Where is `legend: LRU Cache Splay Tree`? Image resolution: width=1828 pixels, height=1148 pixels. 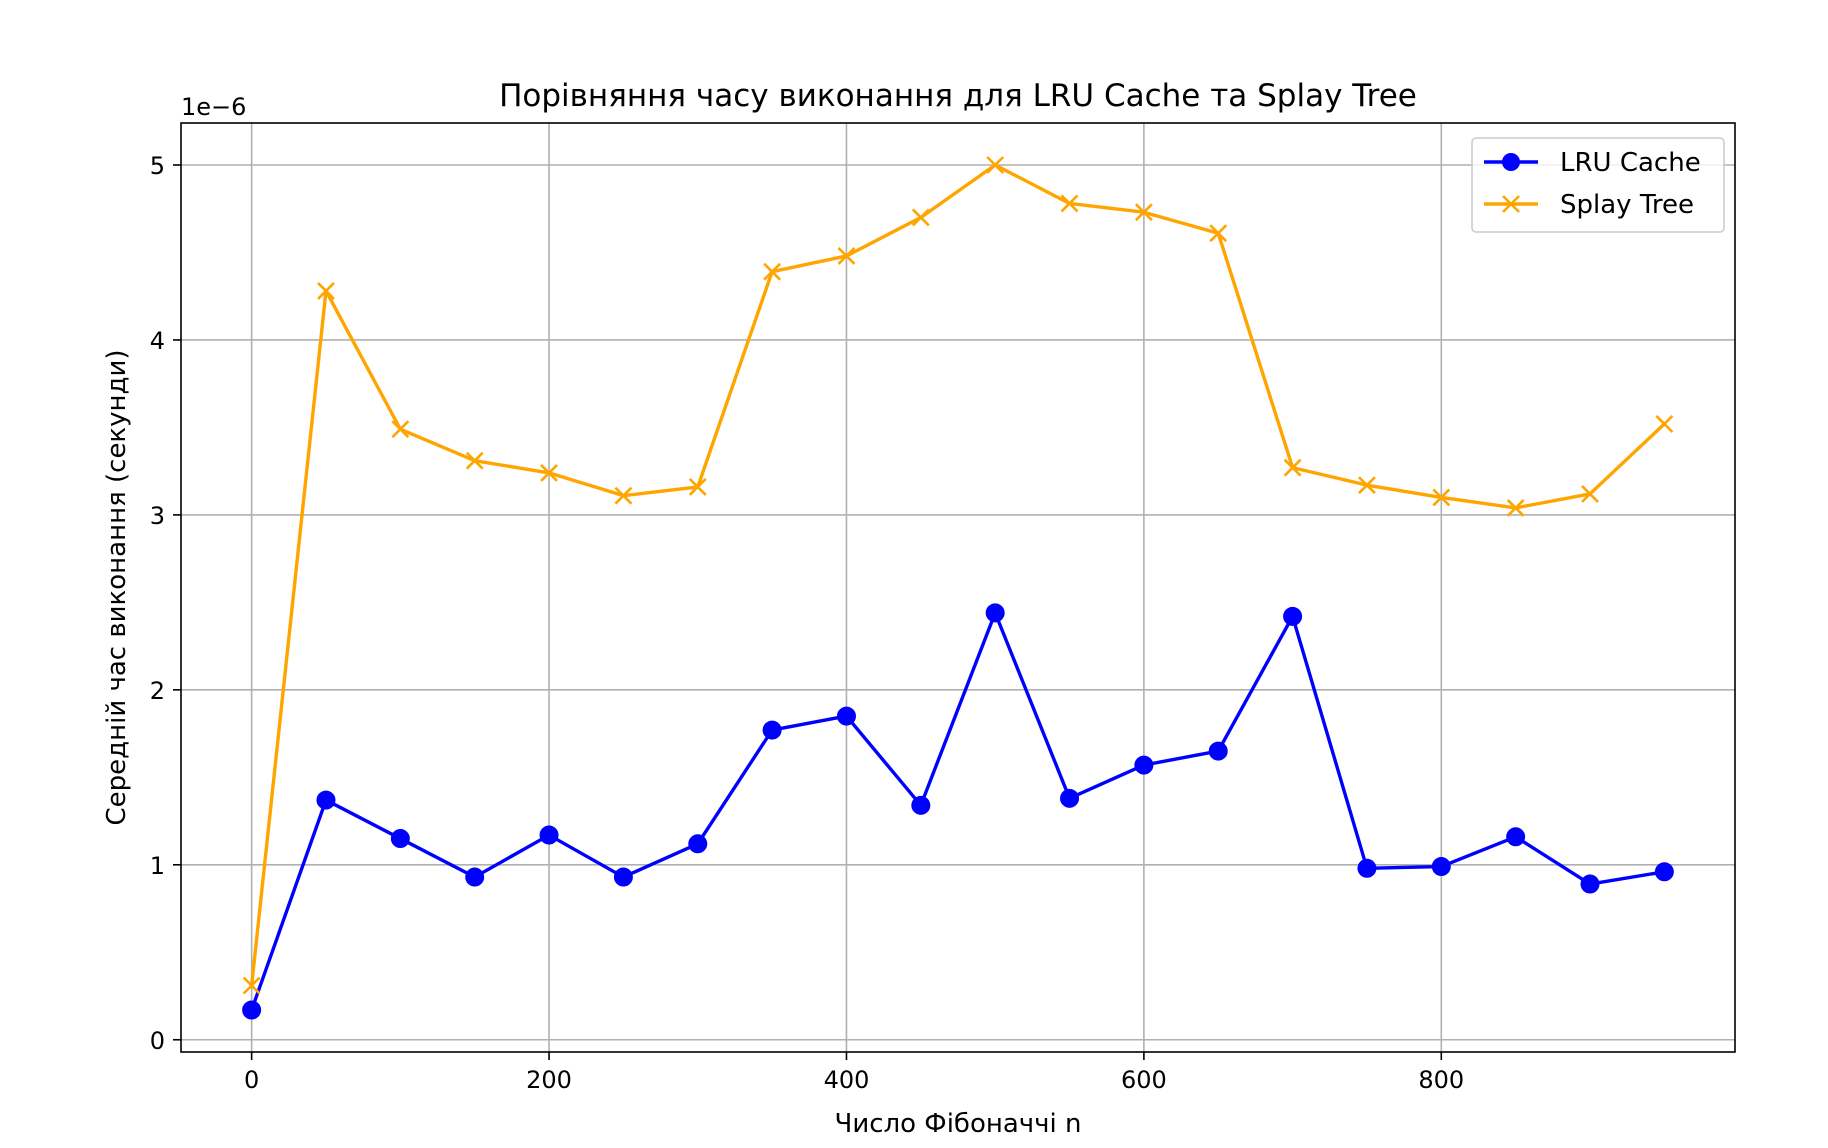 legend: LRU Cache Splay Tree is located at coordinates (1598, 185).